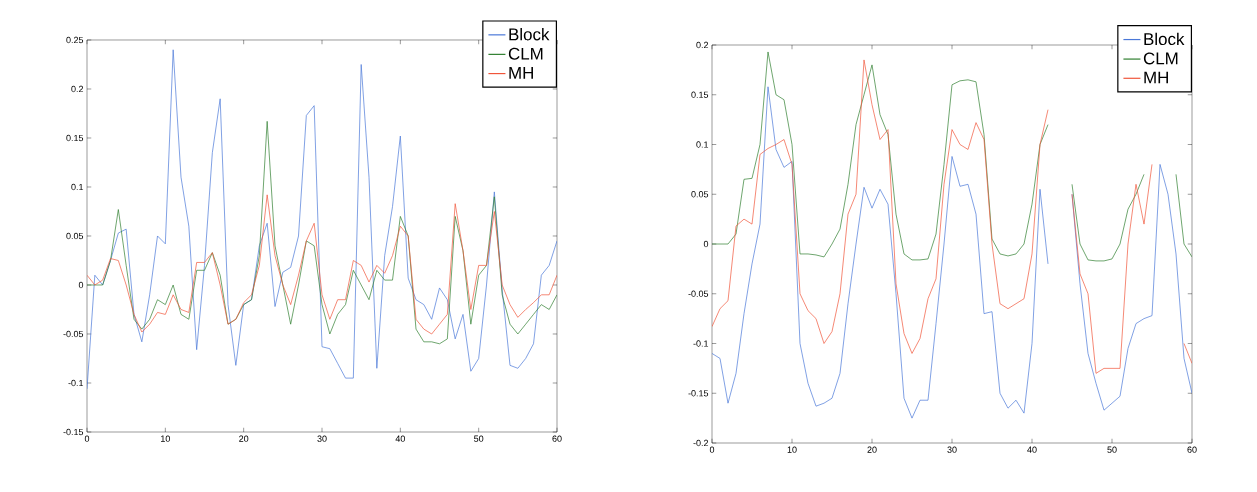  What do you see at coordinates (322, 264) in the screenshot?
I see `line-series` at bounding box center [322, 264].